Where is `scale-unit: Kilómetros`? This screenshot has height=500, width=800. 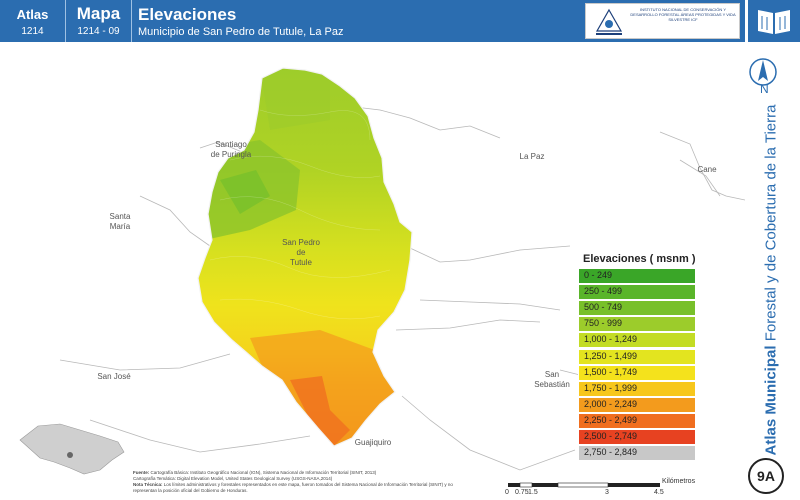 scale-unit: Kilómetros is located at coordinates (679, 481).